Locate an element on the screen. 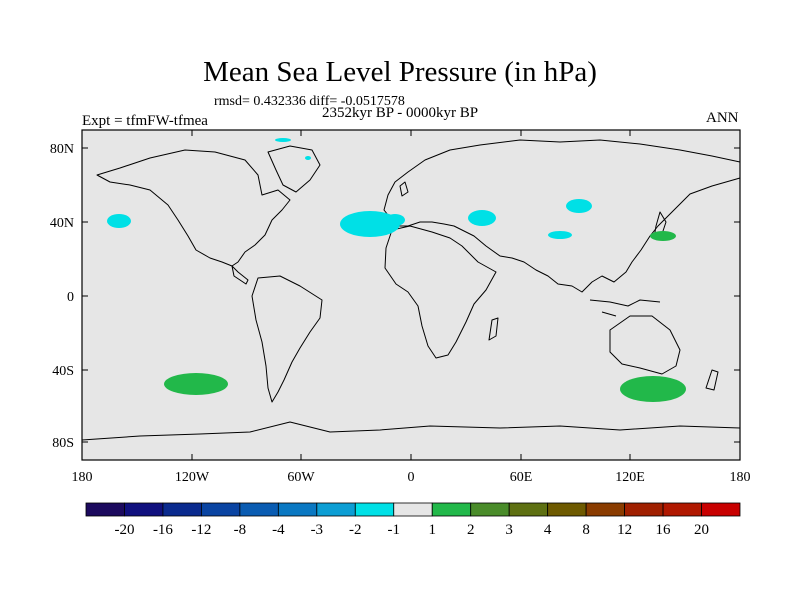  colorbar-label: -1 is located at coordinates (394, 530).